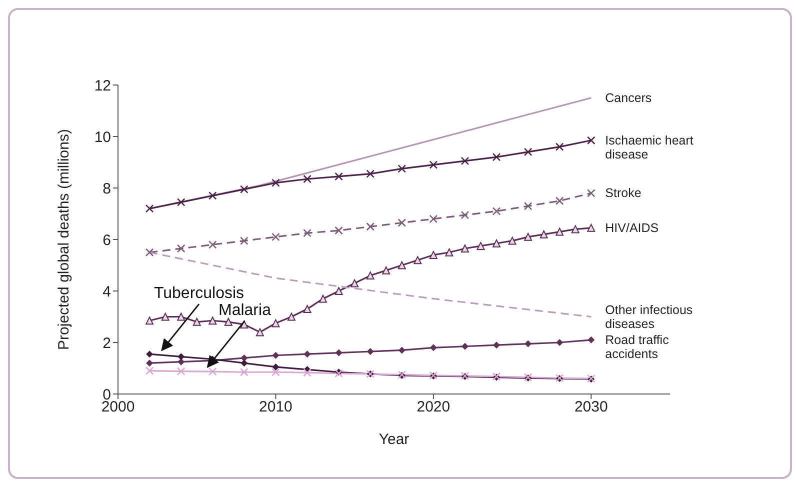 Image resolution: width=796 pixels, height=483 pixels. Describe the element at coordinates (106, 291) in the screenshot. I see `y-tick-label: 4` at that location.